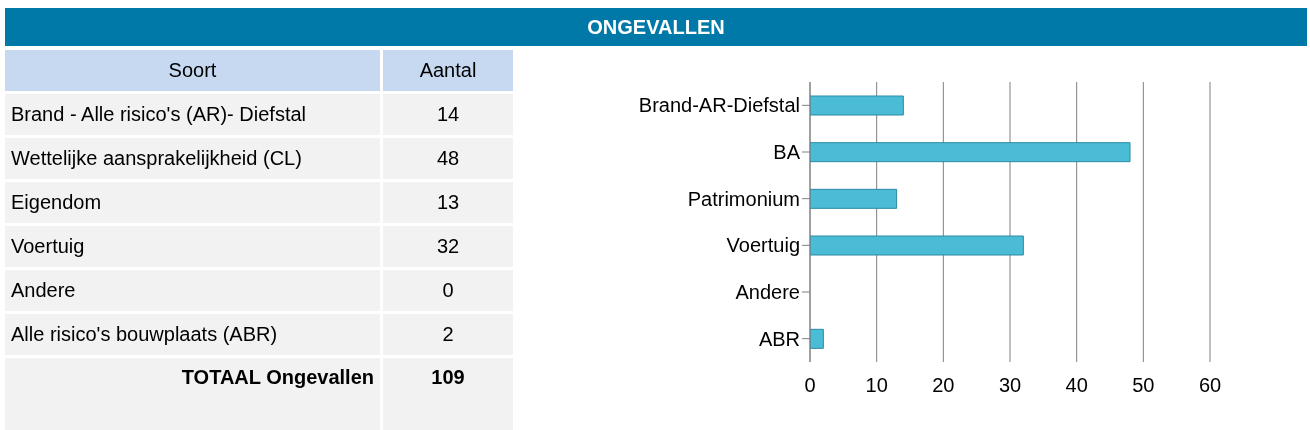 This screenshot has height=430, width=1310. I want to click on data-label: 0, so click(448, 290).